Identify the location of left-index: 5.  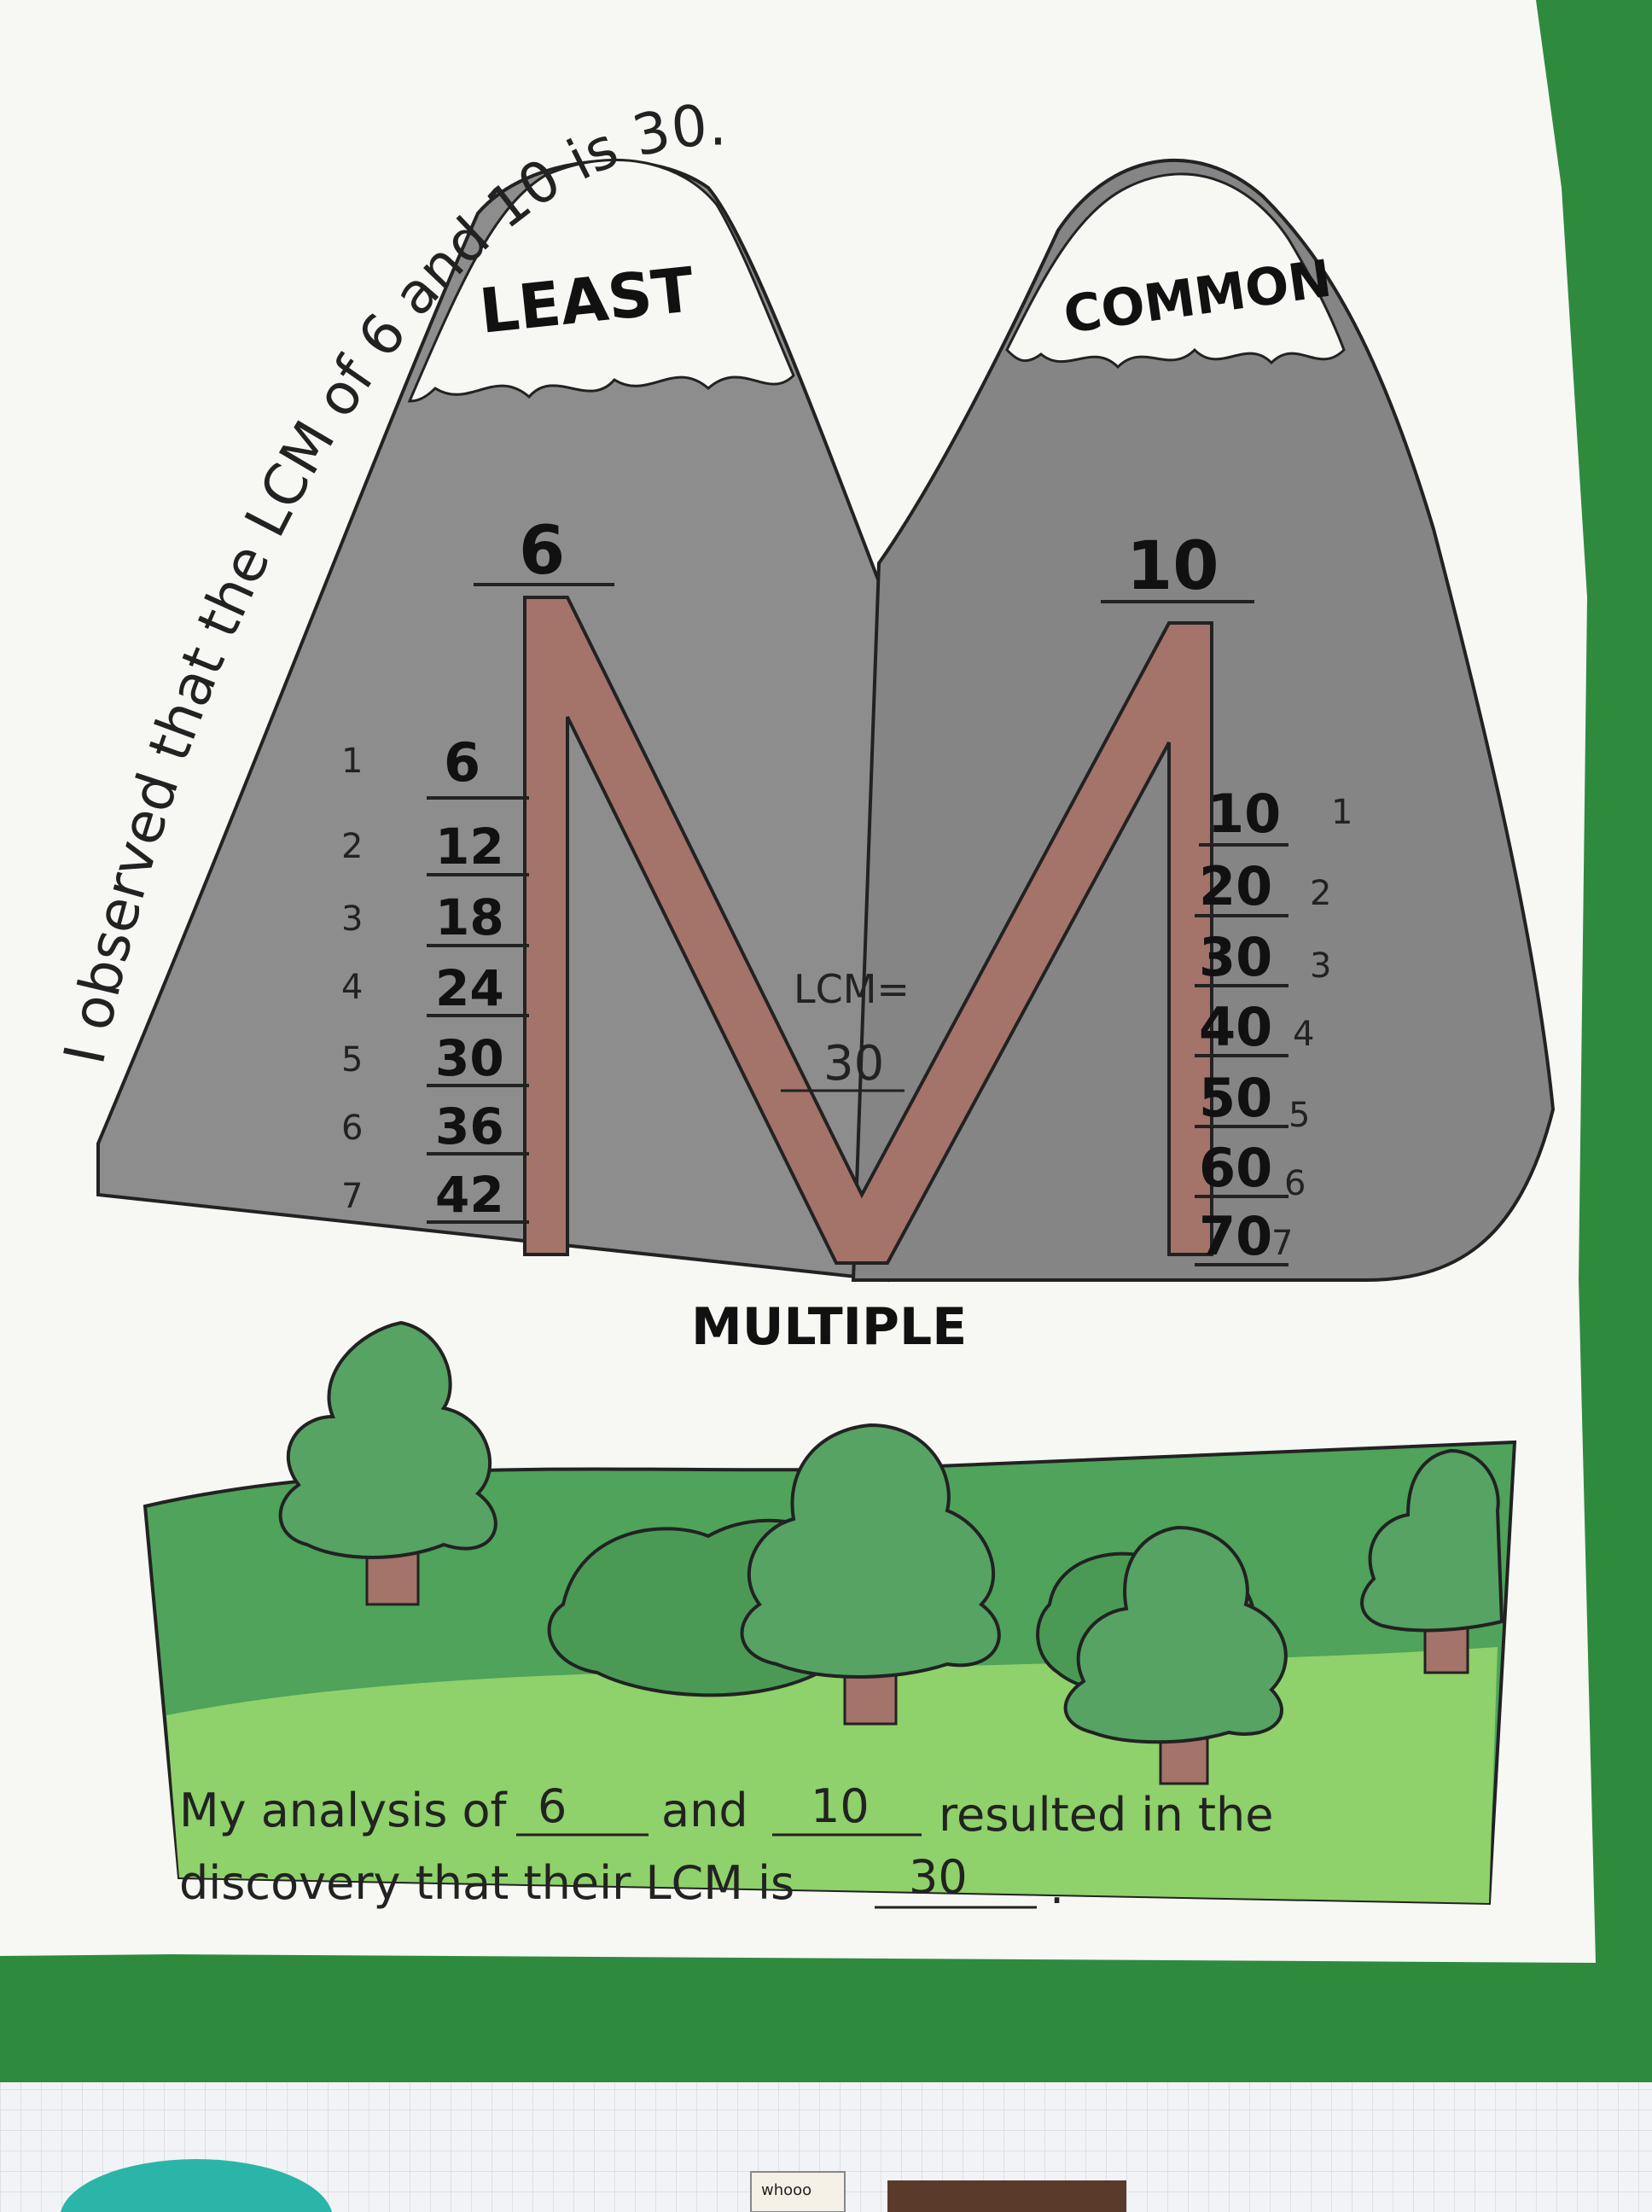
(352, 1060).